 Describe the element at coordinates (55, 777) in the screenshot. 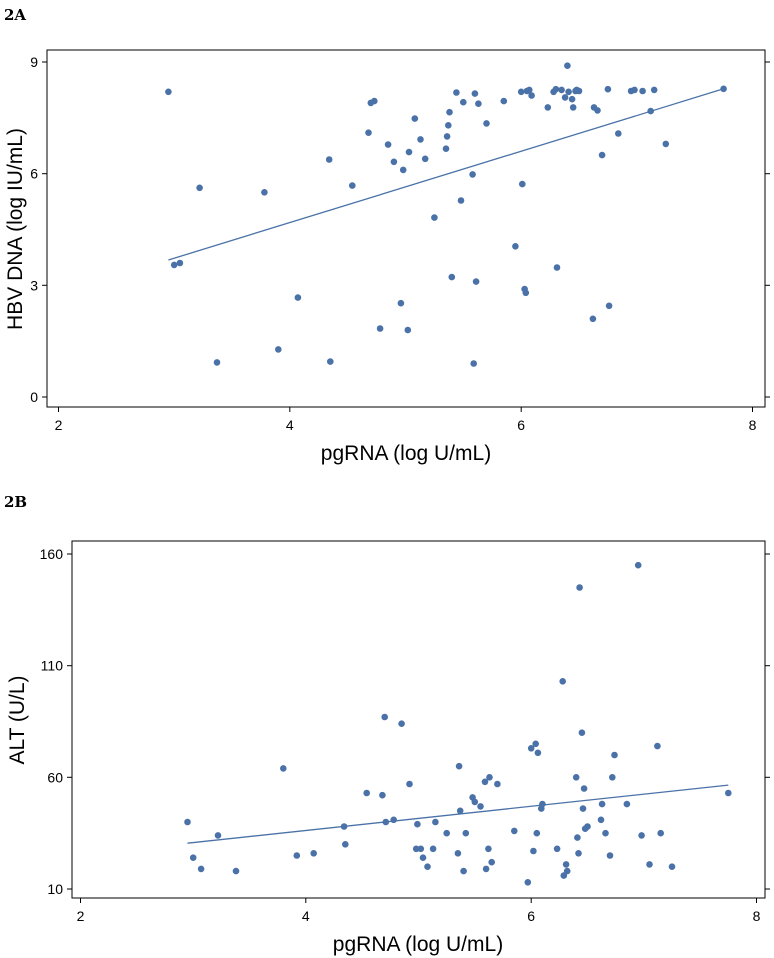

I see `y-tick-label-2b: 60` at that location.